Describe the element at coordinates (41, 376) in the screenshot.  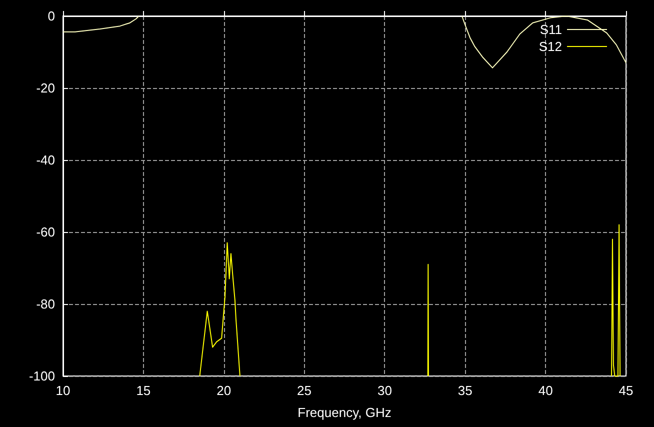
I see `y-tick-label: -100` at that location.